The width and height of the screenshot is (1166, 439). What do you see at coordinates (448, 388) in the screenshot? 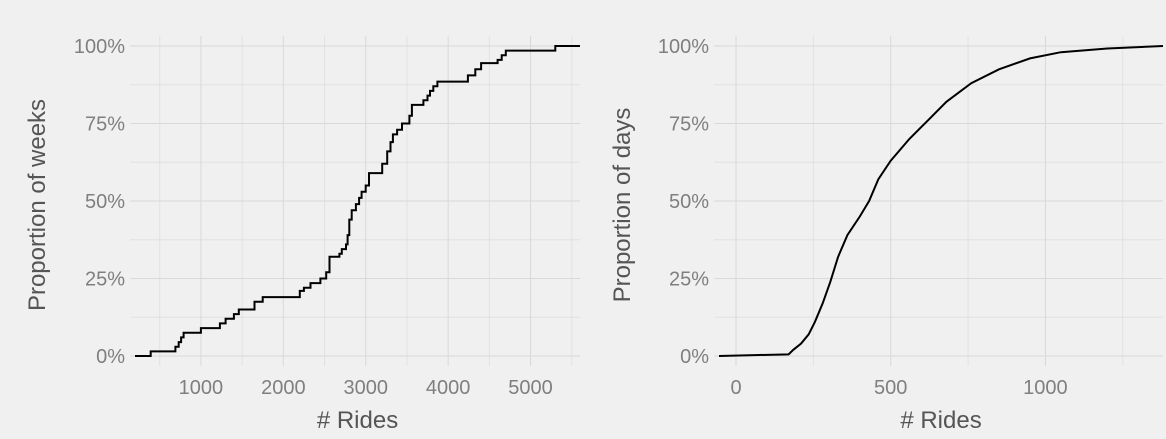
I see `x-tick-label: 4000` at bounding box center [448, 388].